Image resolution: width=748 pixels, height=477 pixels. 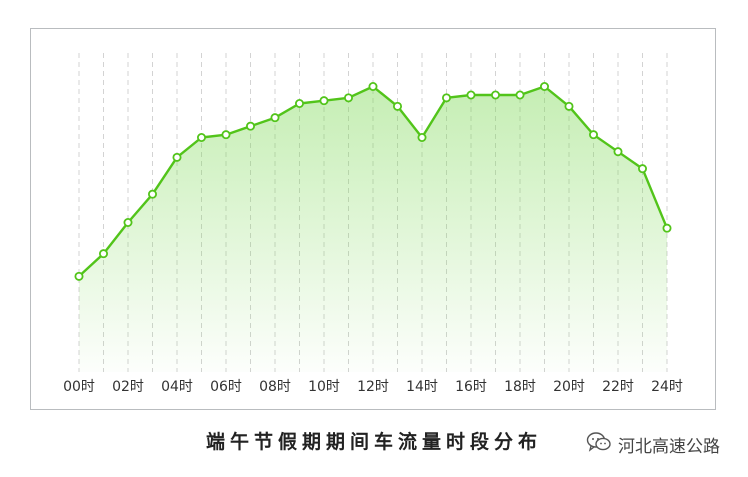 I want to click on x-tick-label: 24时, so click(x=667, y=387).